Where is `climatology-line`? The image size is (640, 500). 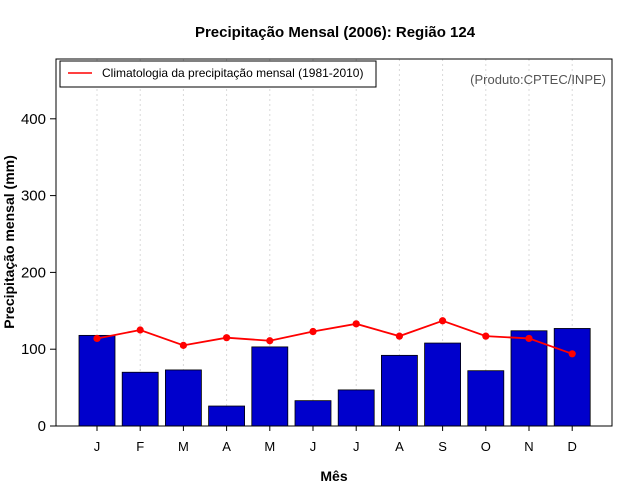 climatology-line is located at coordinates (334, 337).